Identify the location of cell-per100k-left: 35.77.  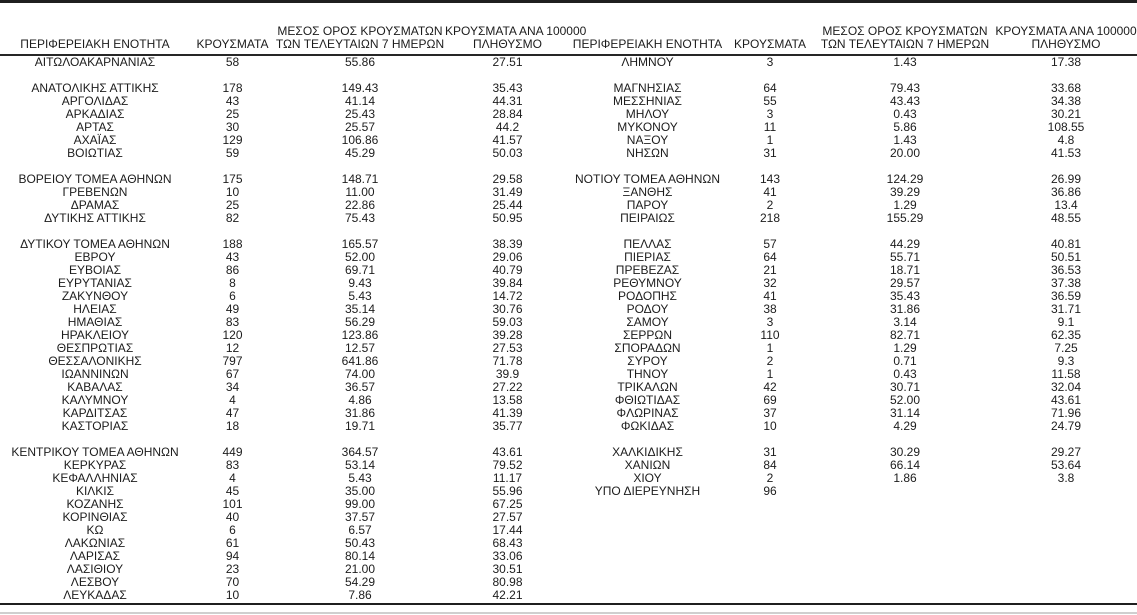
(507, 426).